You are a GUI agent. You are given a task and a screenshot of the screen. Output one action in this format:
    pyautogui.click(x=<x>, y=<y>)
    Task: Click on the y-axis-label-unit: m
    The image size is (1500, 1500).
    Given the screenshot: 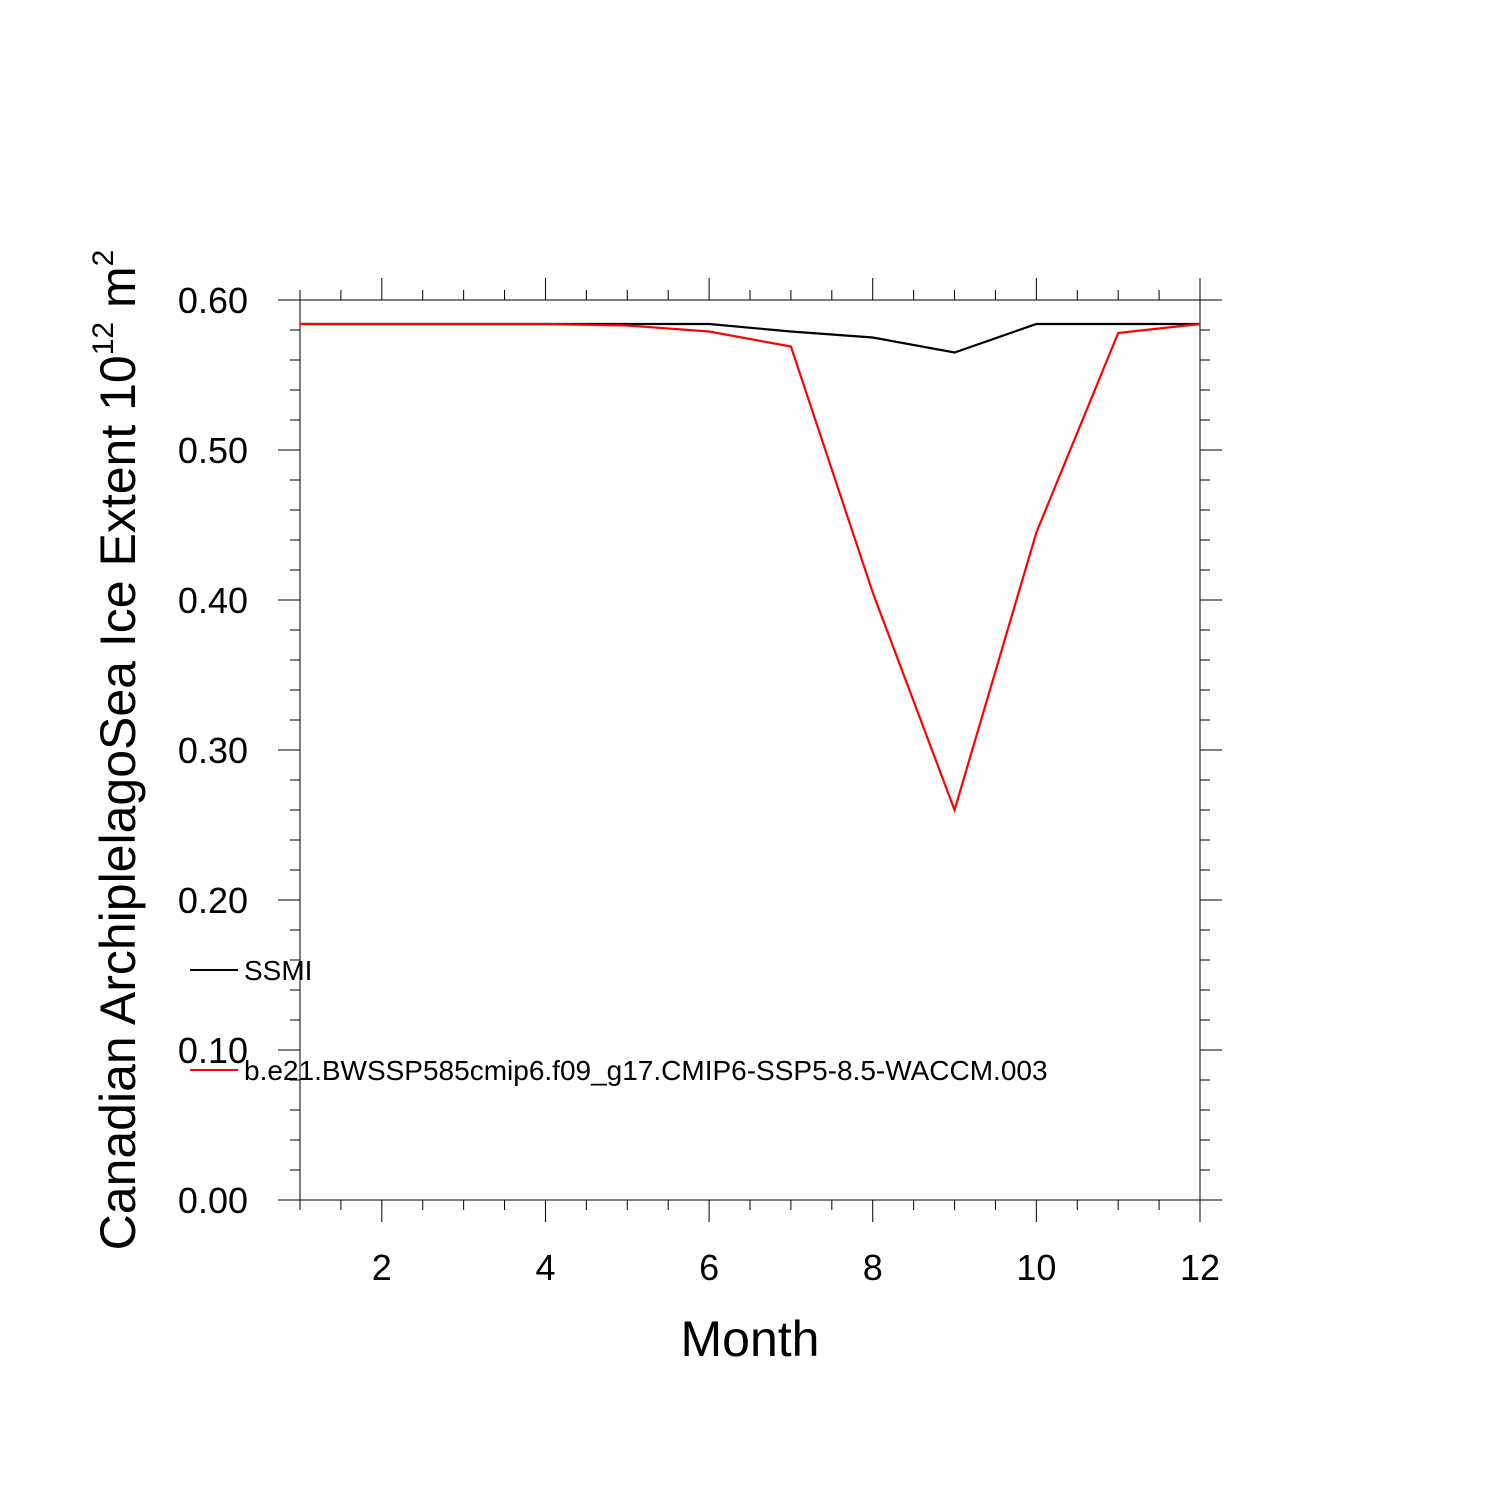 What is the action you would take?
    pyautogui.click(x=118, y=294)
    